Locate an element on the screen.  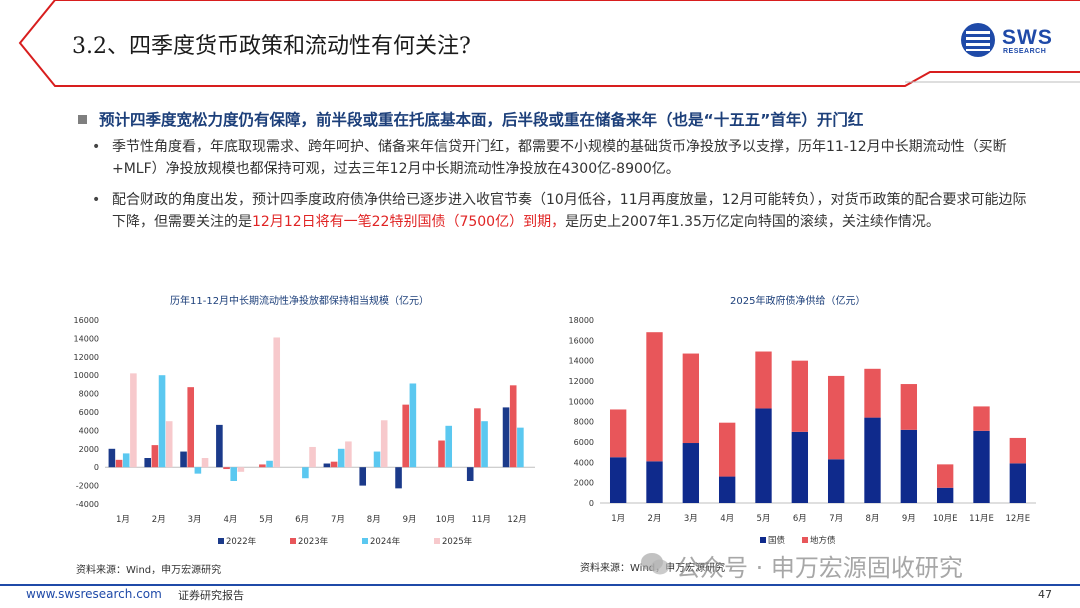
y-tick-label: 14000 is located at coordinates (86, 338).